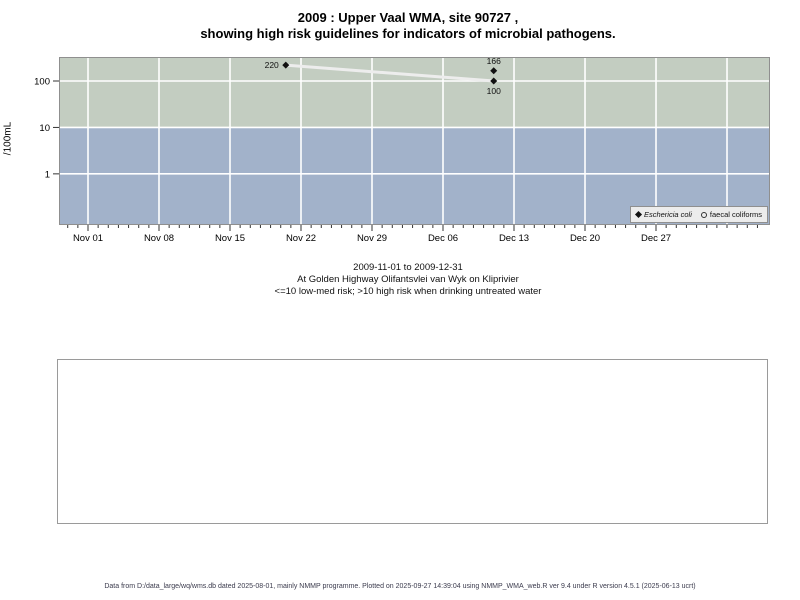  I want to click on open-circle-icon, so click(703, 214).